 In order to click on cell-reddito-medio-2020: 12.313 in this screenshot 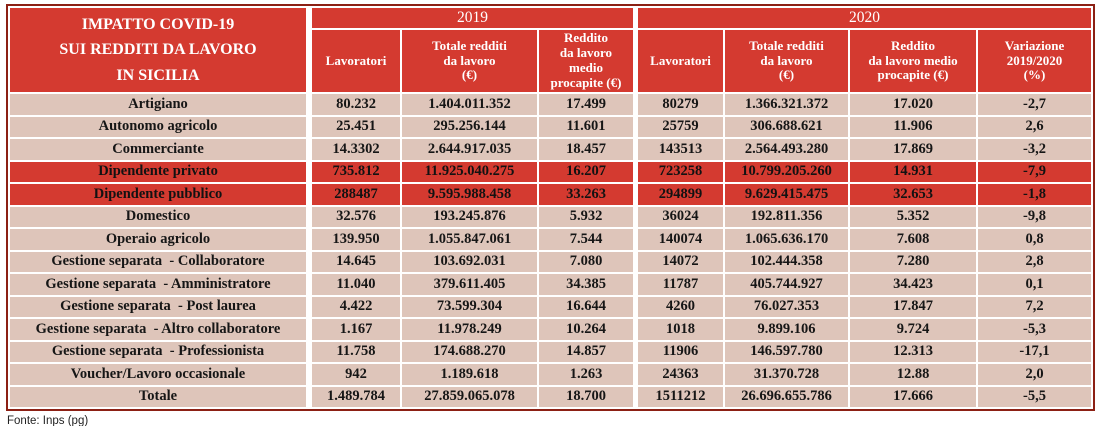, I will do `click(913, 351)`.